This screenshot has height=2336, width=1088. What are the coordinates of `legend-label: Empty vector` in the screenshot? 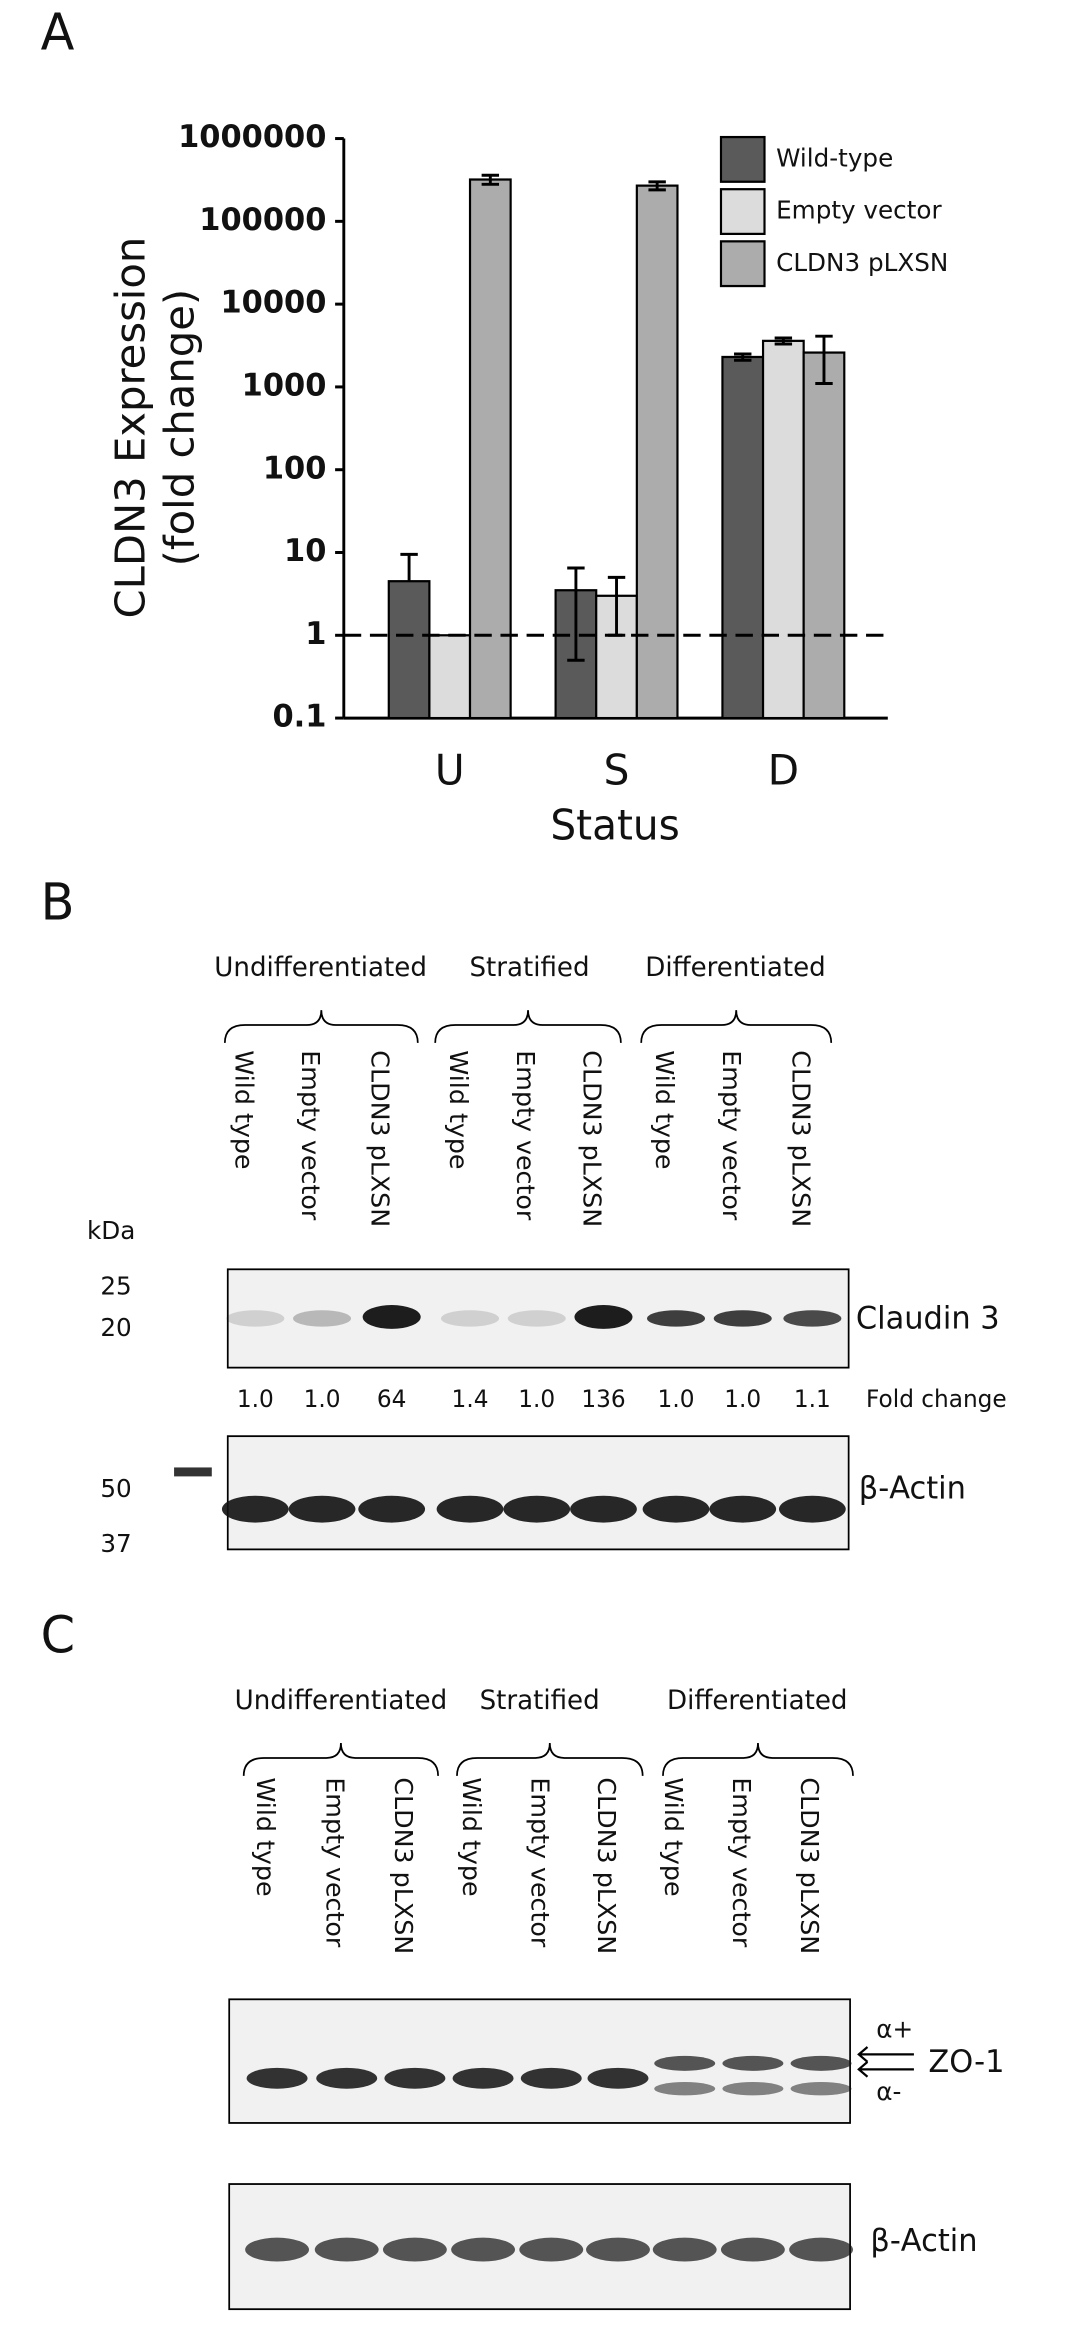 It's located at (859, 209).